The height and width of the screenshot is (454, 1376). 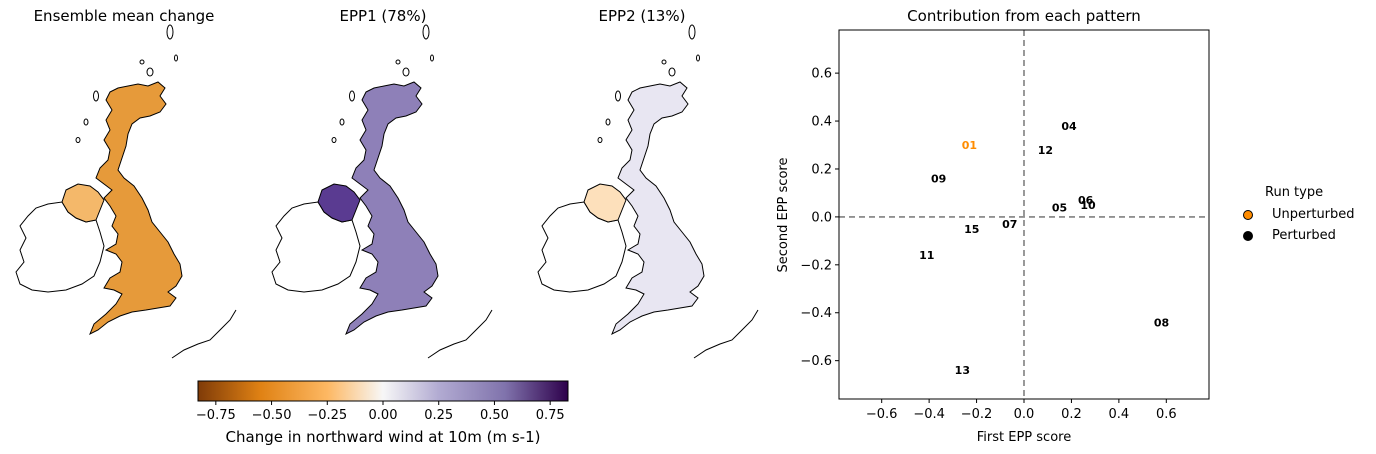 What do you see at coordinates (926, 255) in the screenshot?
I see `point-label-11: 11` at bounding box center [926, 255].